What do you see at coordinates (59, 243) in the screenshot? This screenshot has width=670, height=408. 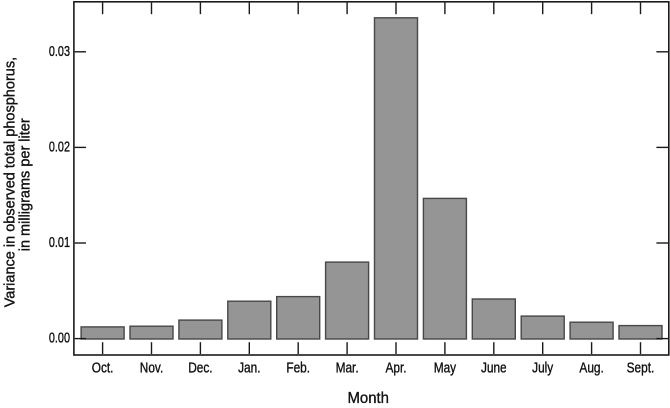 I see `svg-text: 0.01` at bounding box center [59, 243].